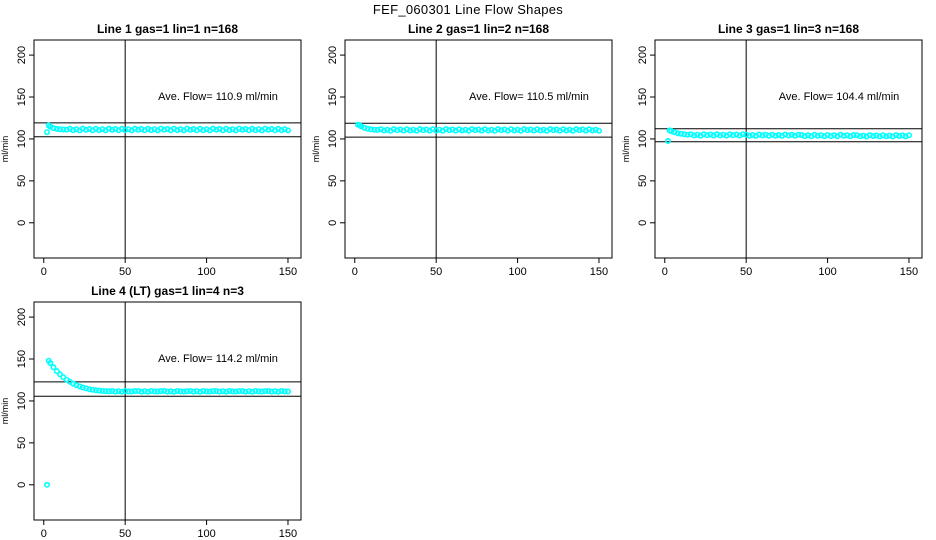 The height and width of the screenshot is (540, 936). I want to click on ave-flow-annotation: Ave. Flow= 110.9 ml/min, so click(218, 97).